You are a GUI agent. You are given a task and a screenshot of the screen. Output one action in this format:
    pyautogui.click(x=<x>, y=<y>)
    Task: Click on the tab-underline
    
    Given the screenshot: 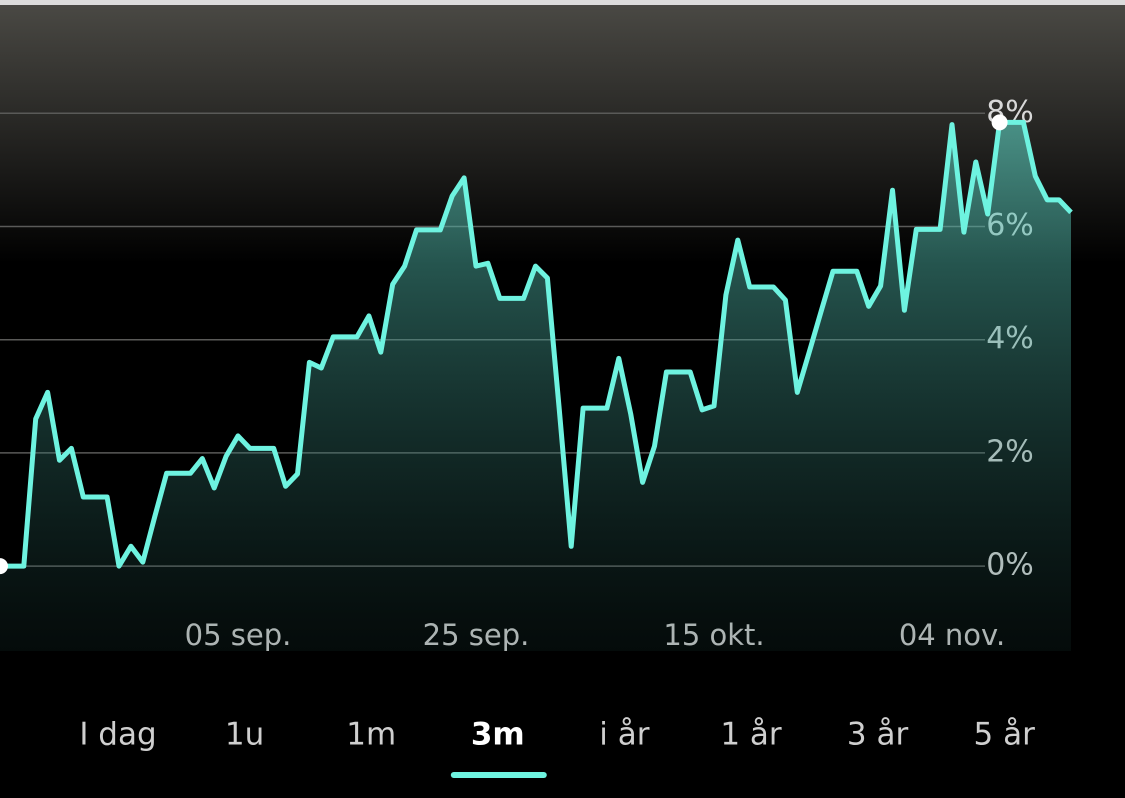 What is the action you would take?
    pyautogui.click(x=498, y=775)
    